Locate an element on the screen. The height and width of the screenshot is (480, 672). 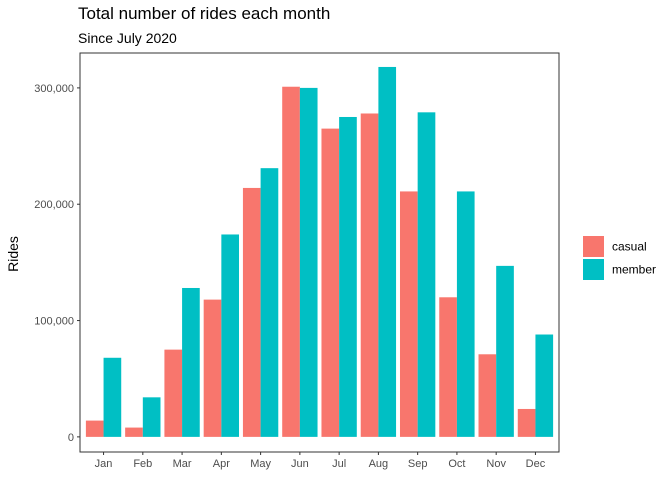
bar-casual-jul is located at coordinates (330, 282).